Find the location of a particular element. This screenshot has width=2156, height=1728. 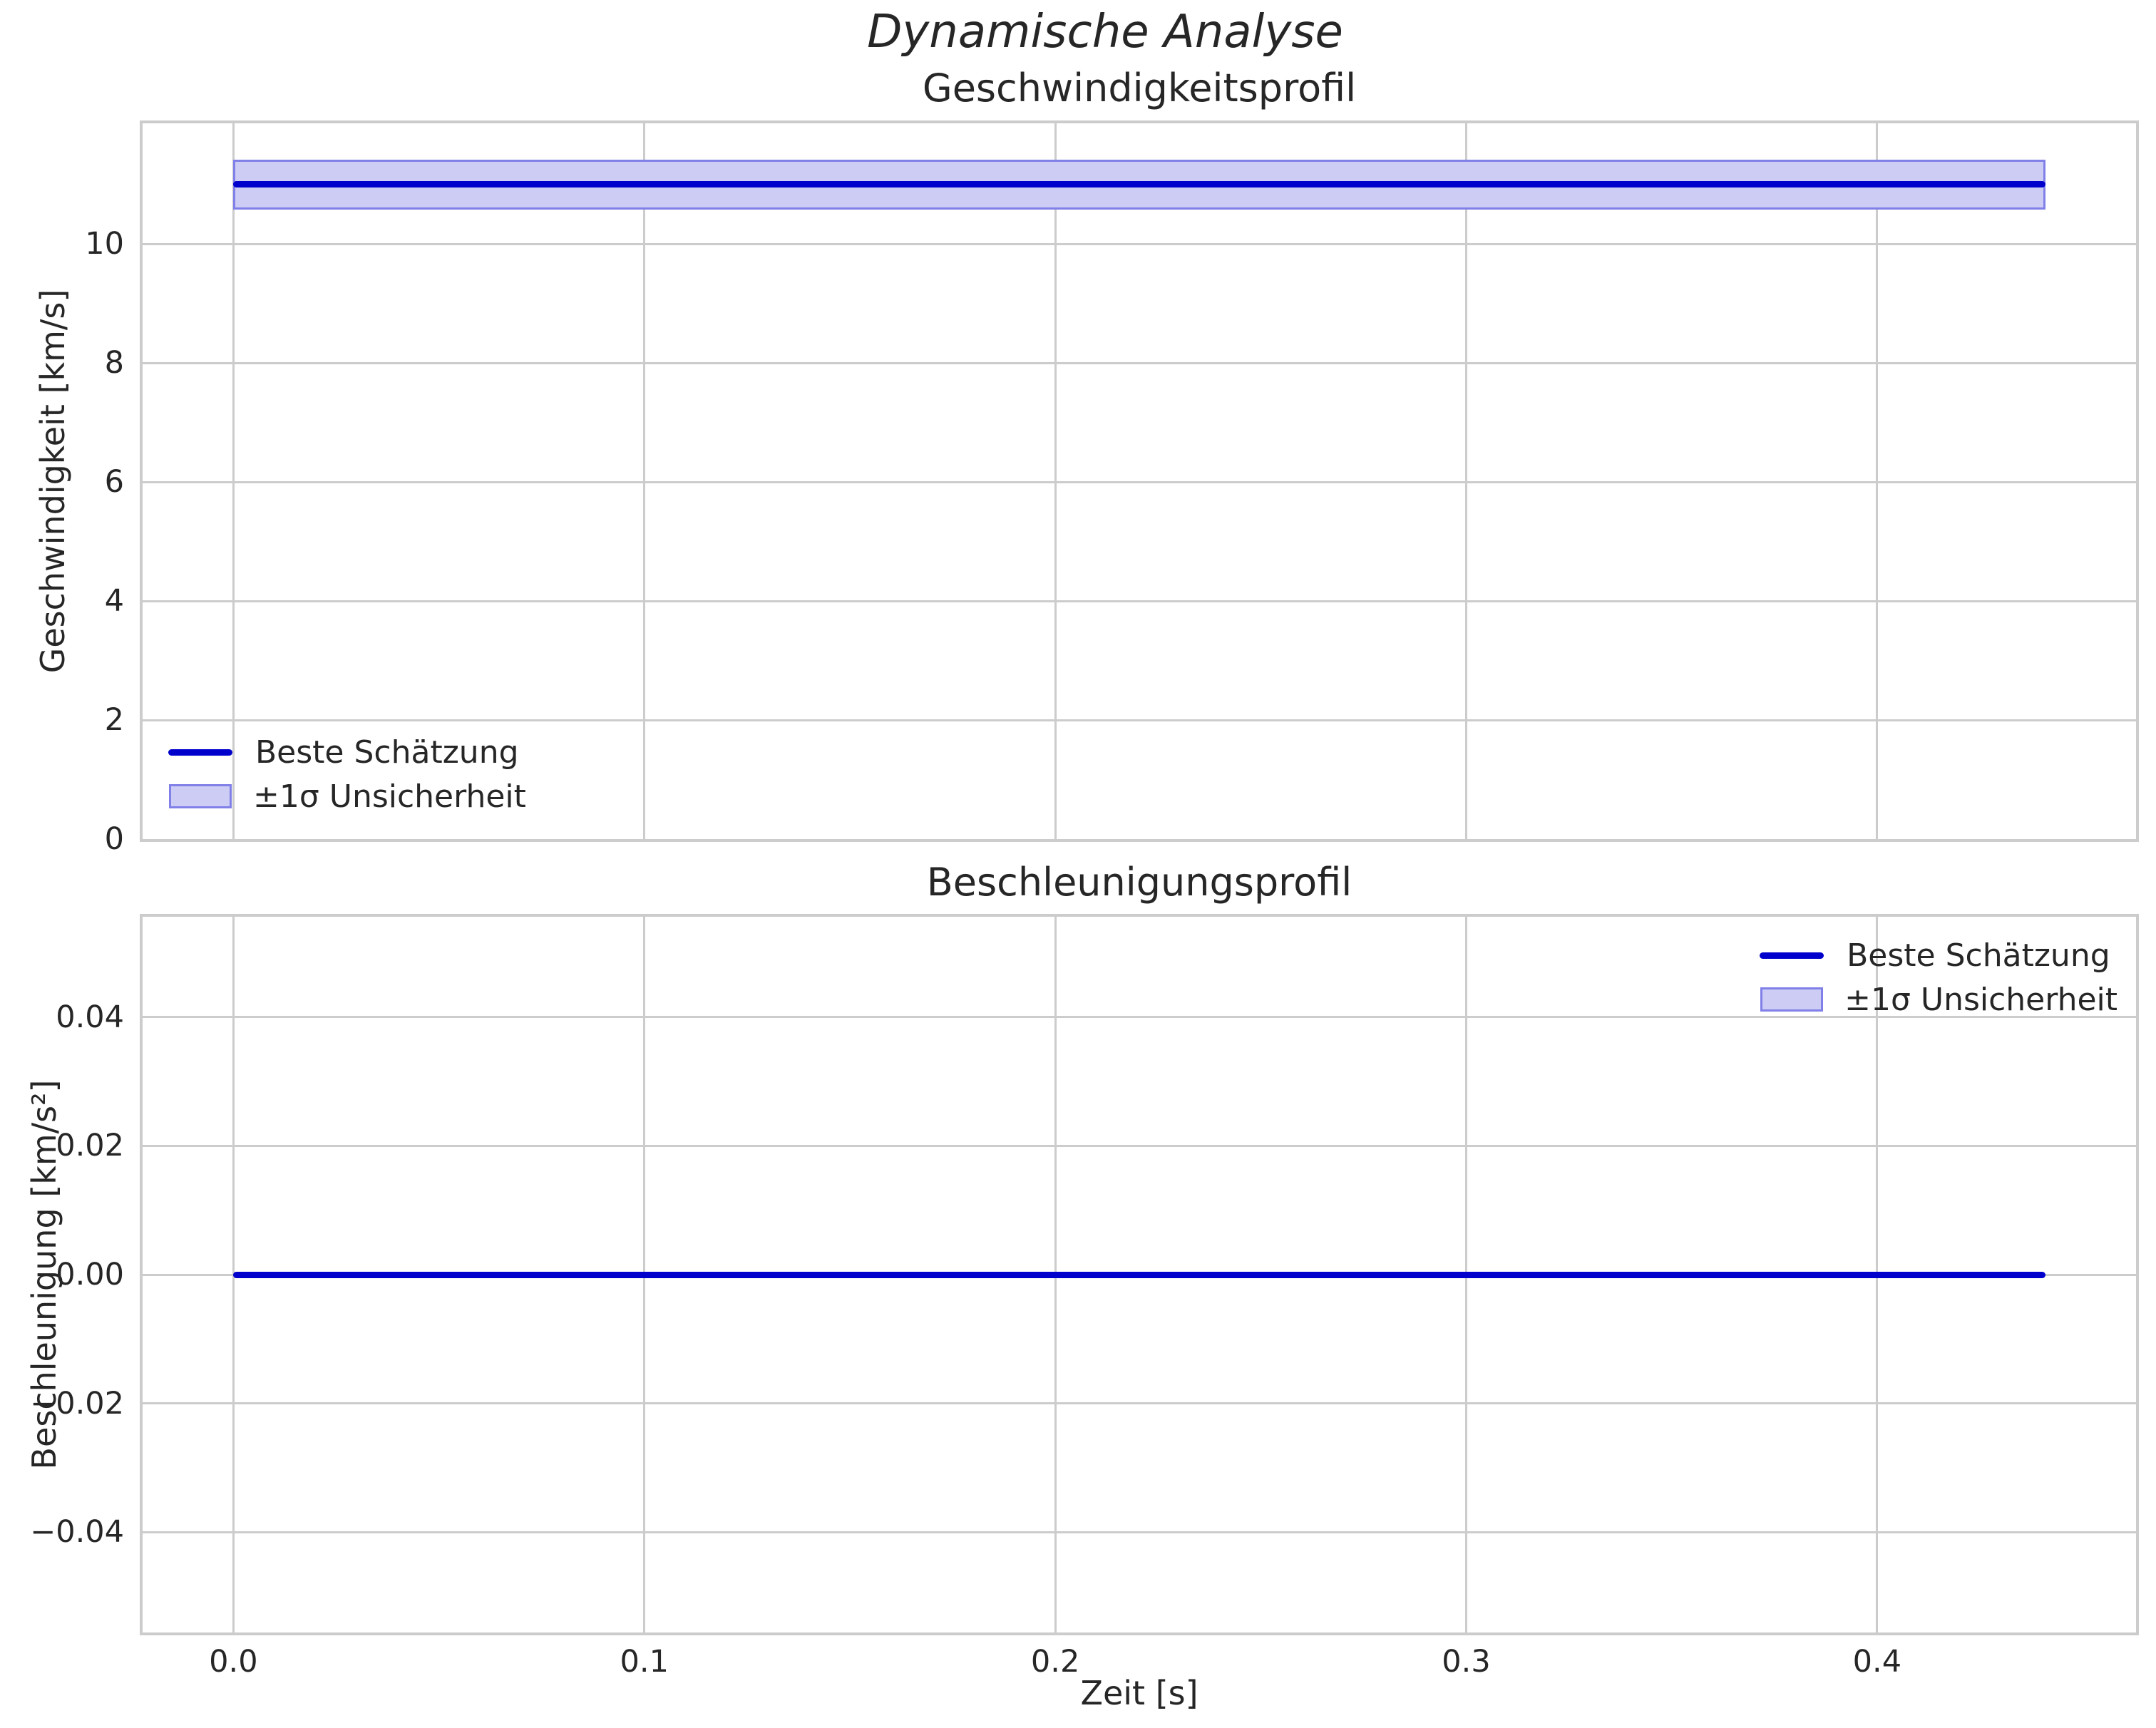

velocity-plot-title: Geschwindigkeitsprofil is located at coordinates (1139, 88).